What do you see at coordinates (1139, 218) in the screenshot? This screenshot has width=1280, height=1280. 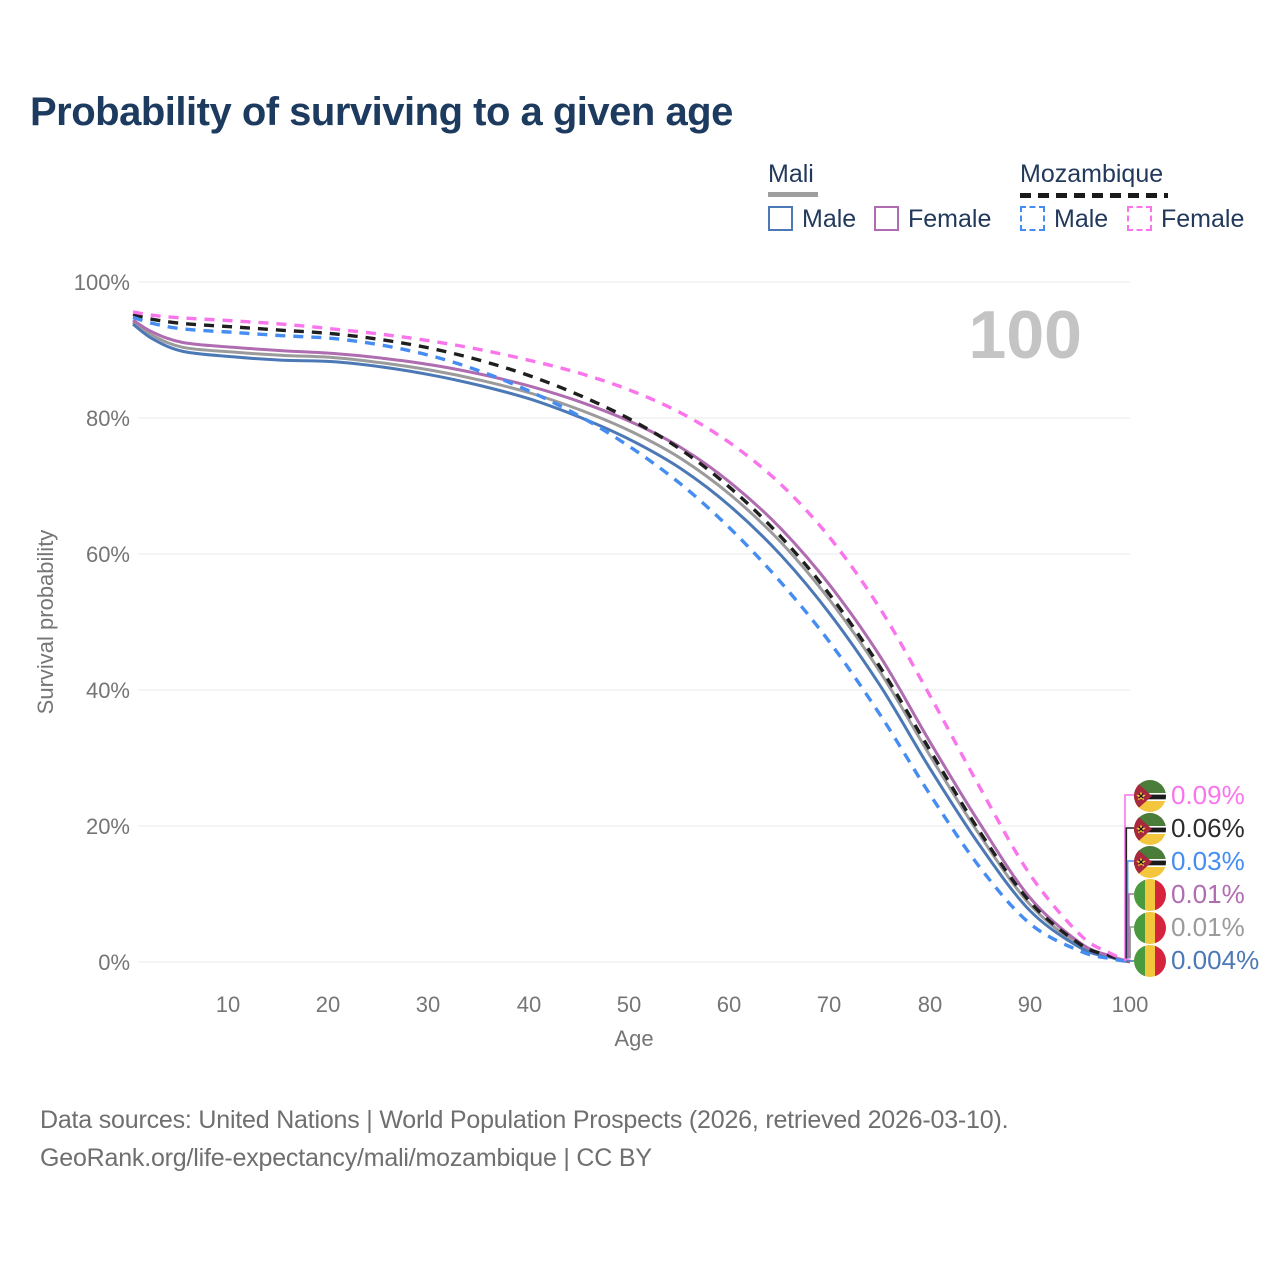 I see `legend-checkbox-mozambique-female` at bounding box center [1139, 218].